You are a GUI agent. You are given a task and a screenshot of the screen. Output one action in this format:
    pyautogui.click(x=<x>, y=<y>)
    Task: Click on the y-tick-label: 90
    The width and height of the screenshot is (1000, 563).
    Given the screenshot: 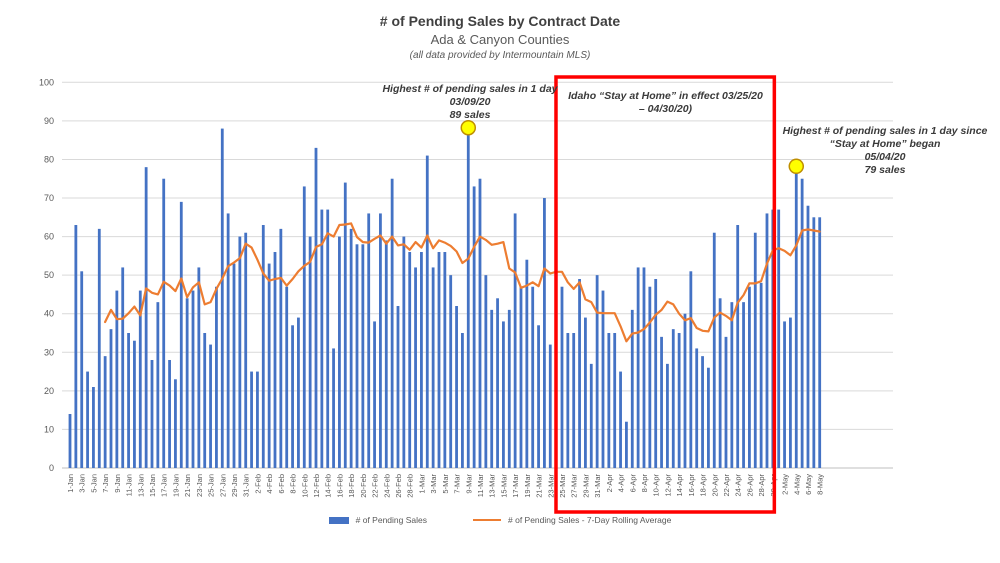 What is the action you would take?
    pyautogui.click(x=49, y=121)
    